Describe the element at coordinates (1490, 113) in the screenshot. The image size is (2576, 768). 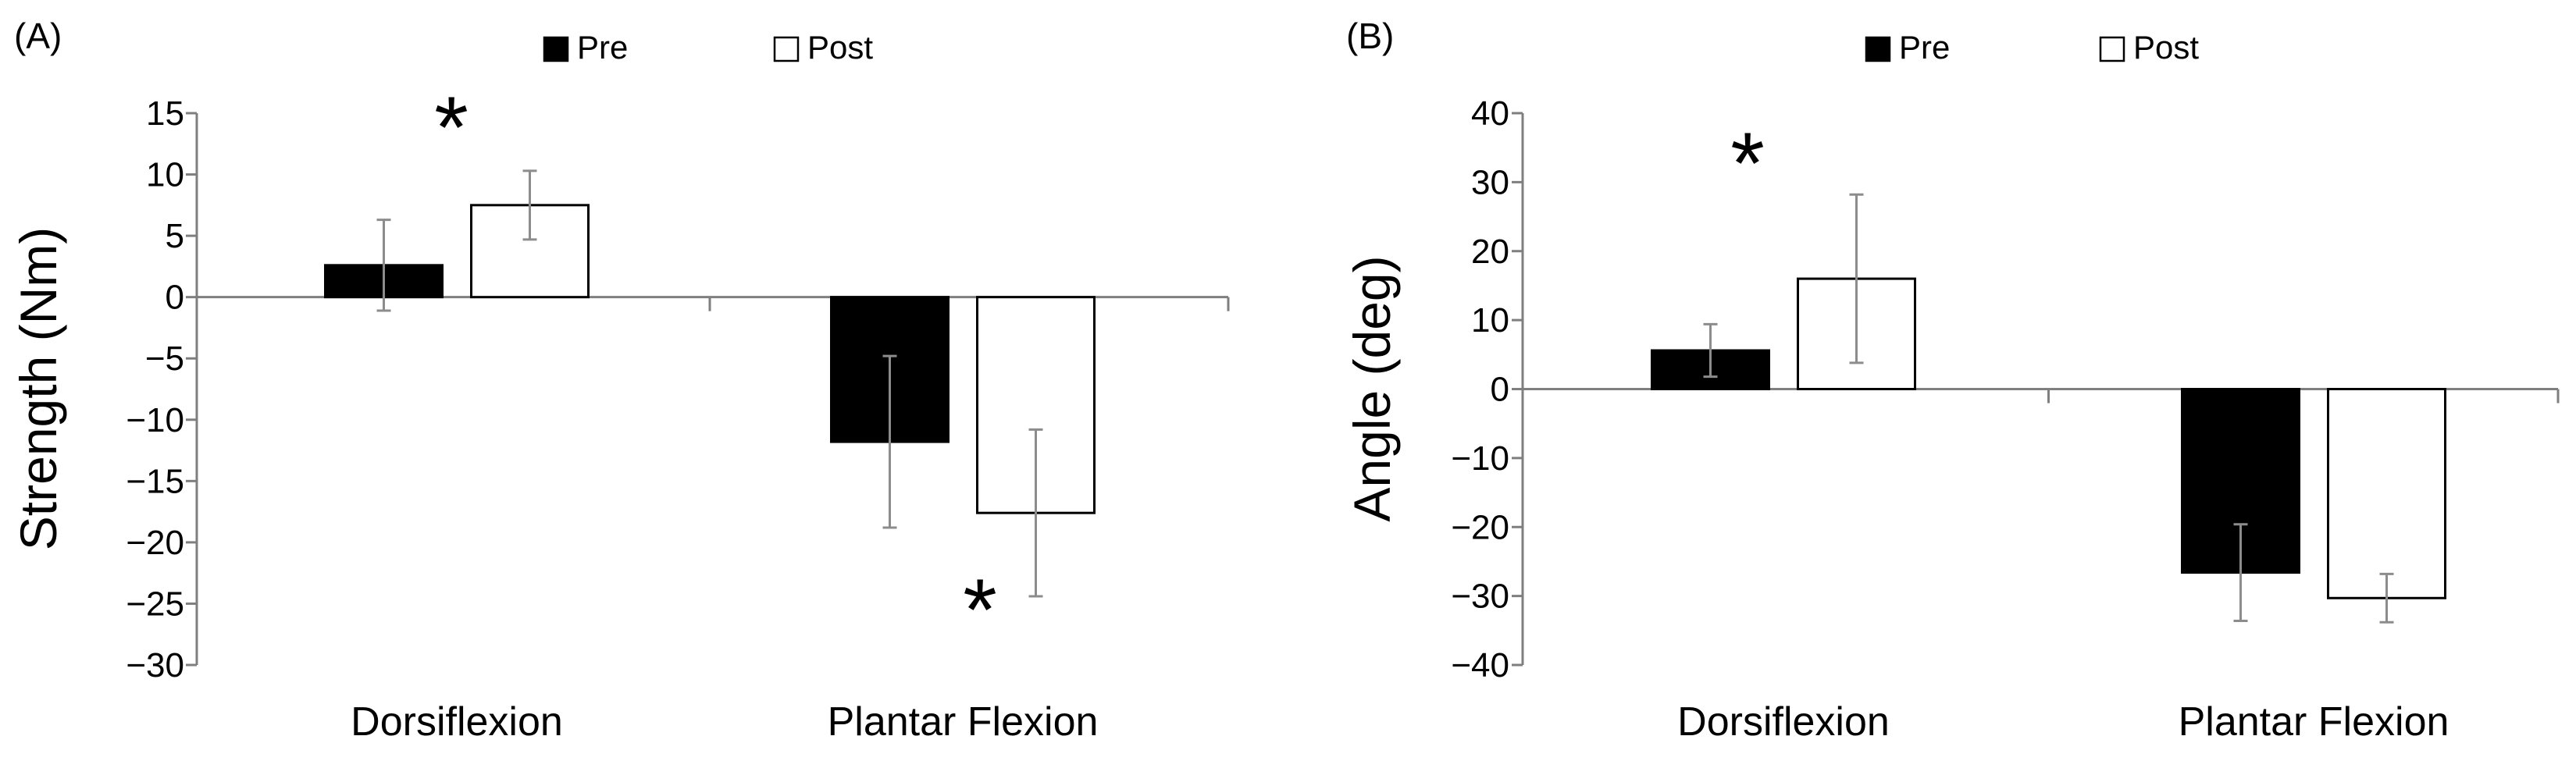
I see `y-tick-label: 40` at that location.